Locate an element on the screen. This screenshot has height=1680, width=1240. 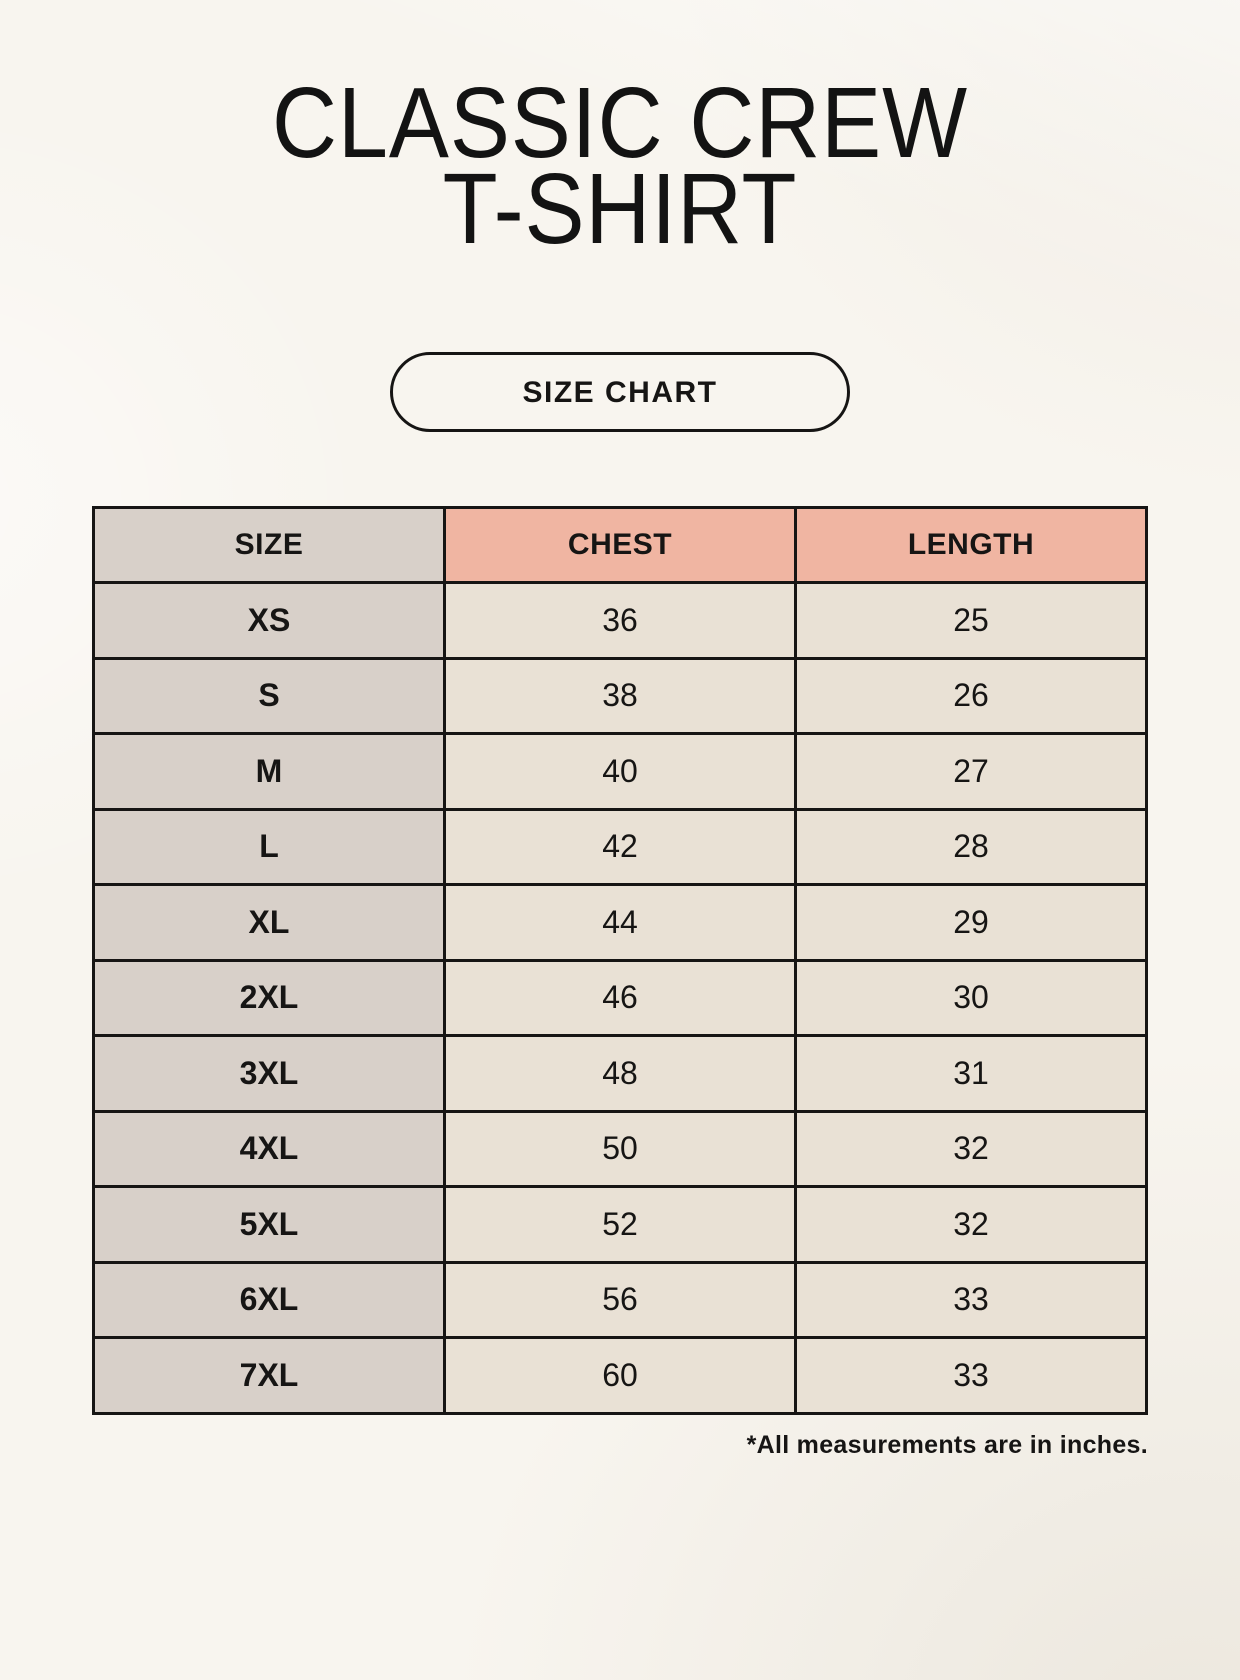
table-row: 6XL 56 33 is located at coordinates (620, 1299).